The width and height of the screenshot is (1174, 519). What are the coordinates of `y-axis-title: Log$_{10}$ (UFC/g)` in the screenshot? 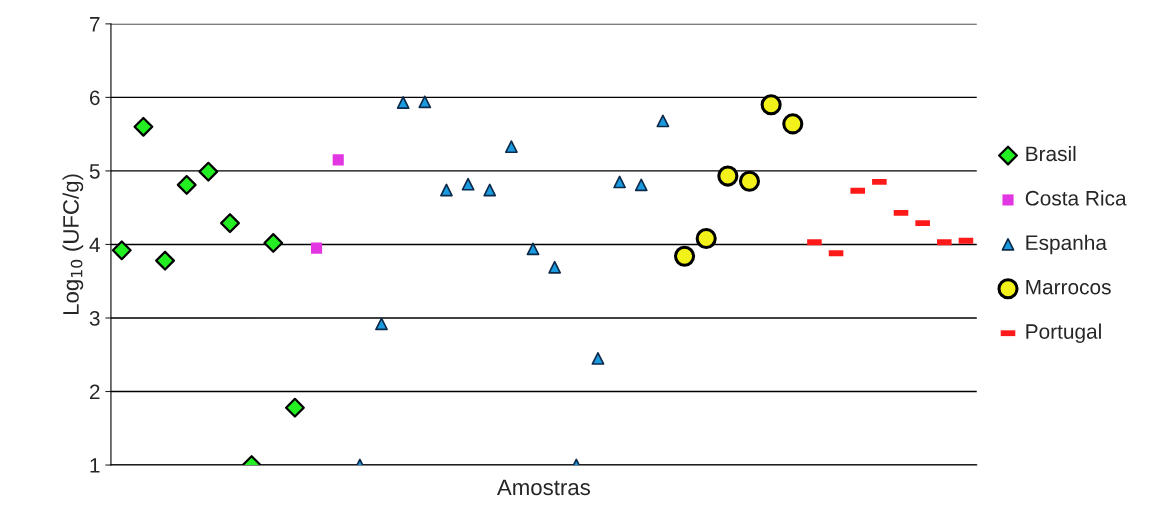 It's located at (73, 244).